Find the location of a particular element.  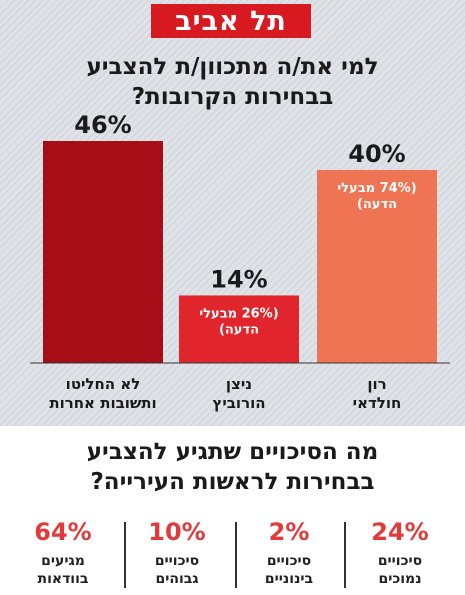

stat-label: סיכויים בינוניים is located at coordinates (289, 570).